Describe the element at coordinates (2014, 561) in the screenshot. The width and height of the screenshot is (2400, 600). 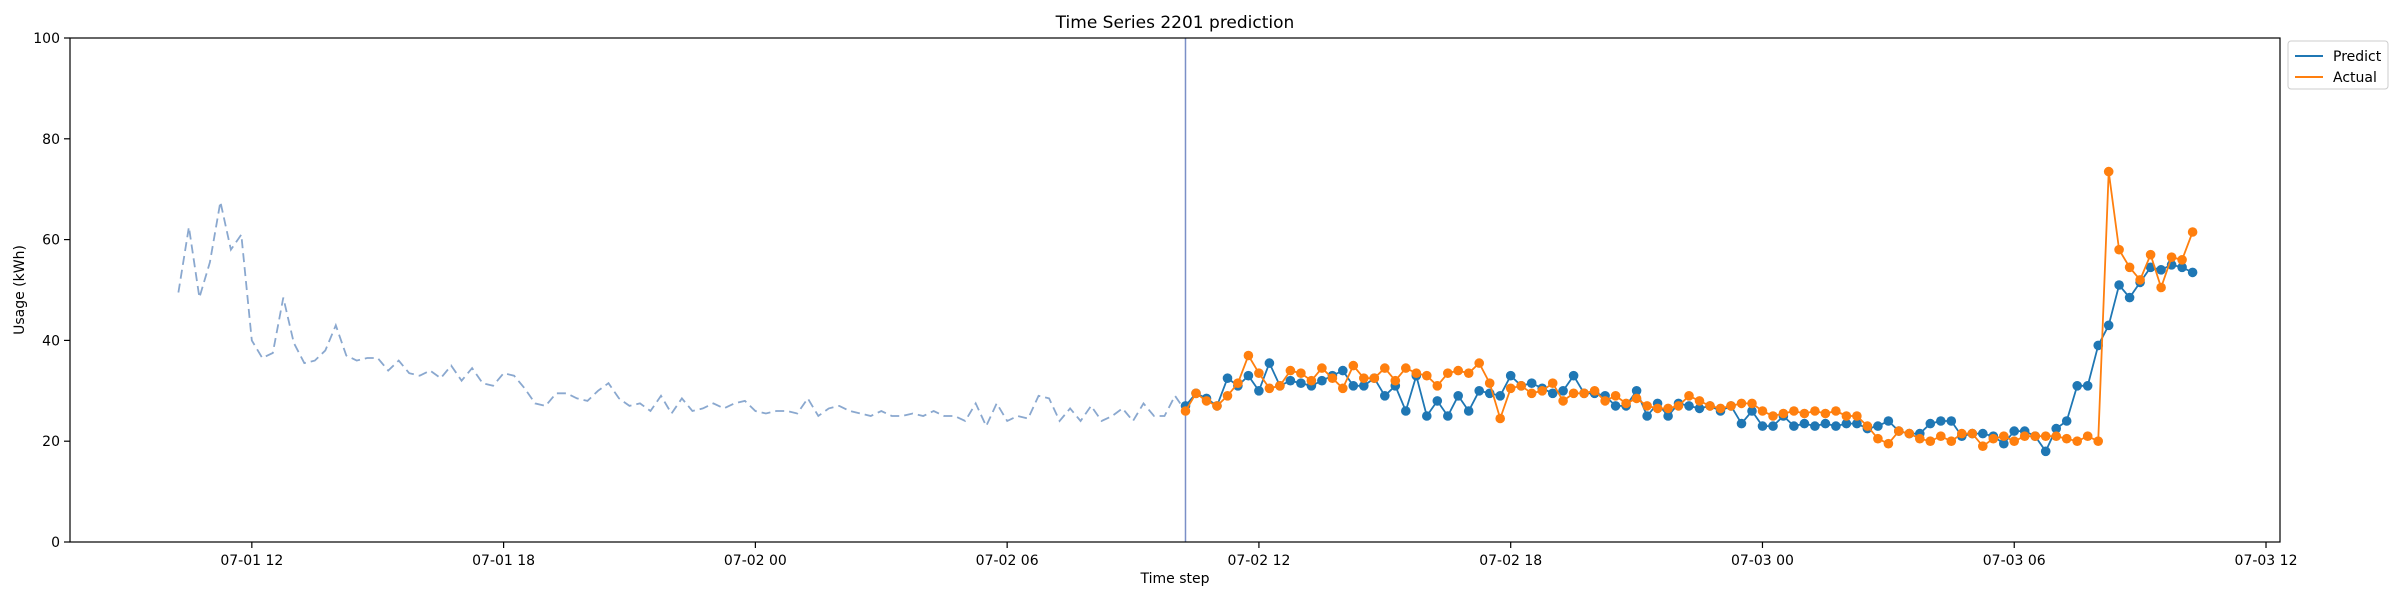
I see `x-tick-label: 07-03 06` at that location.